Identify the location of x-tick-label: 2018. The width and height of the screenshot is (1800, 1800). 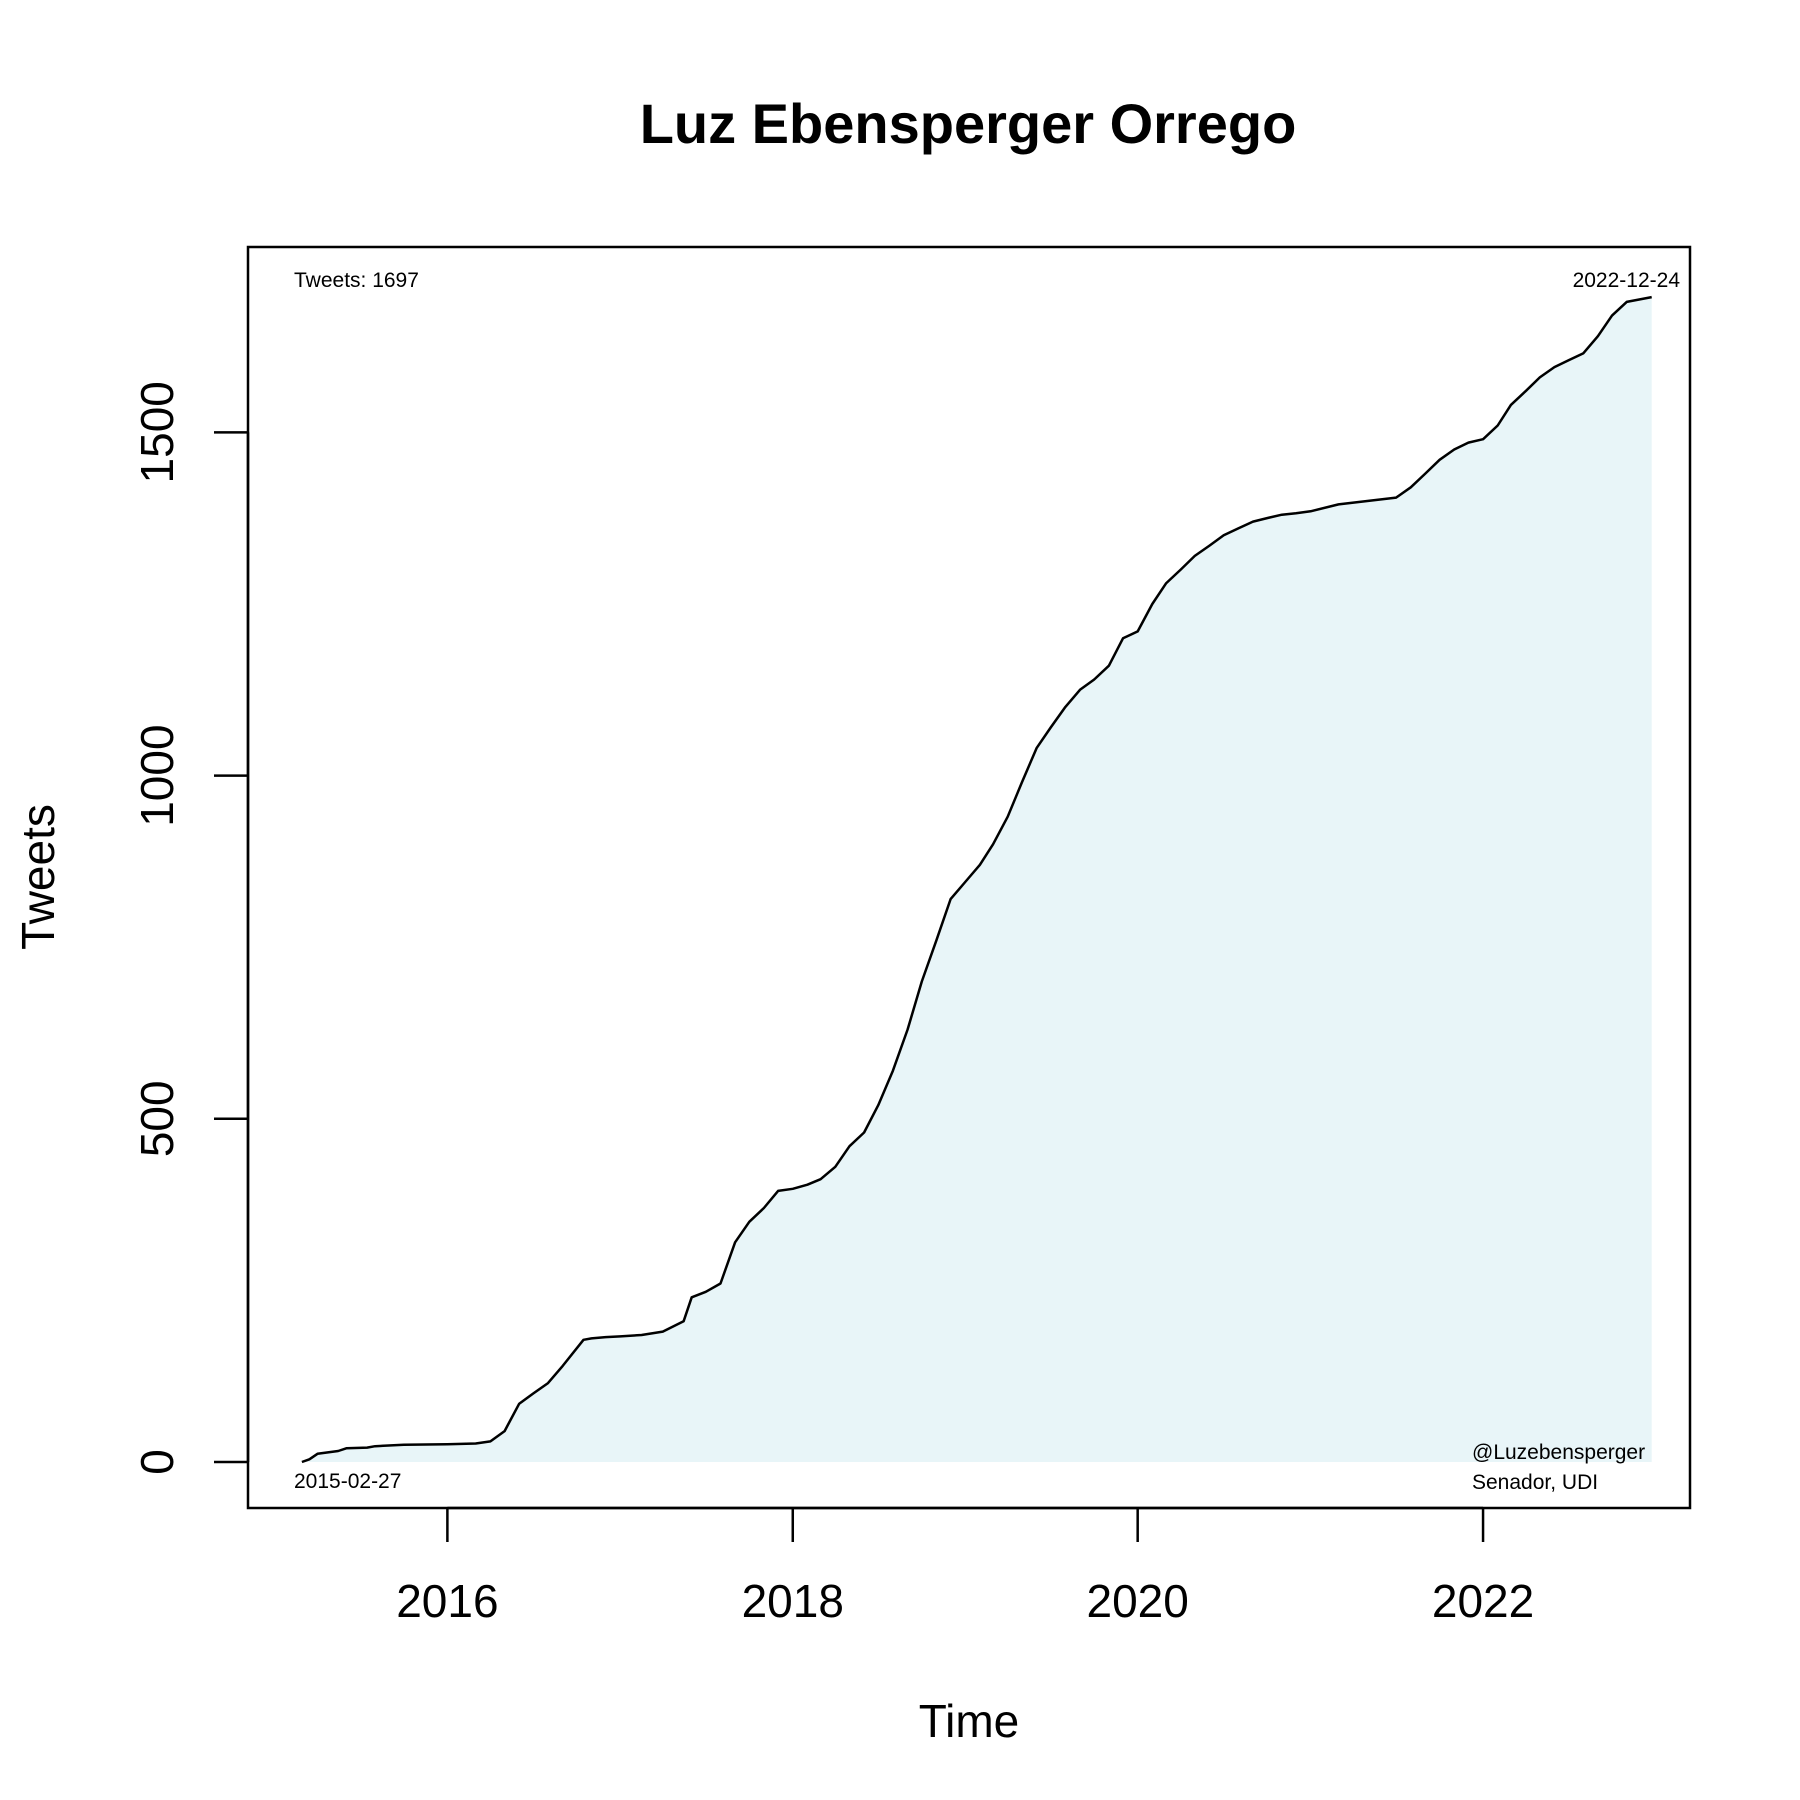
(793, 1601).